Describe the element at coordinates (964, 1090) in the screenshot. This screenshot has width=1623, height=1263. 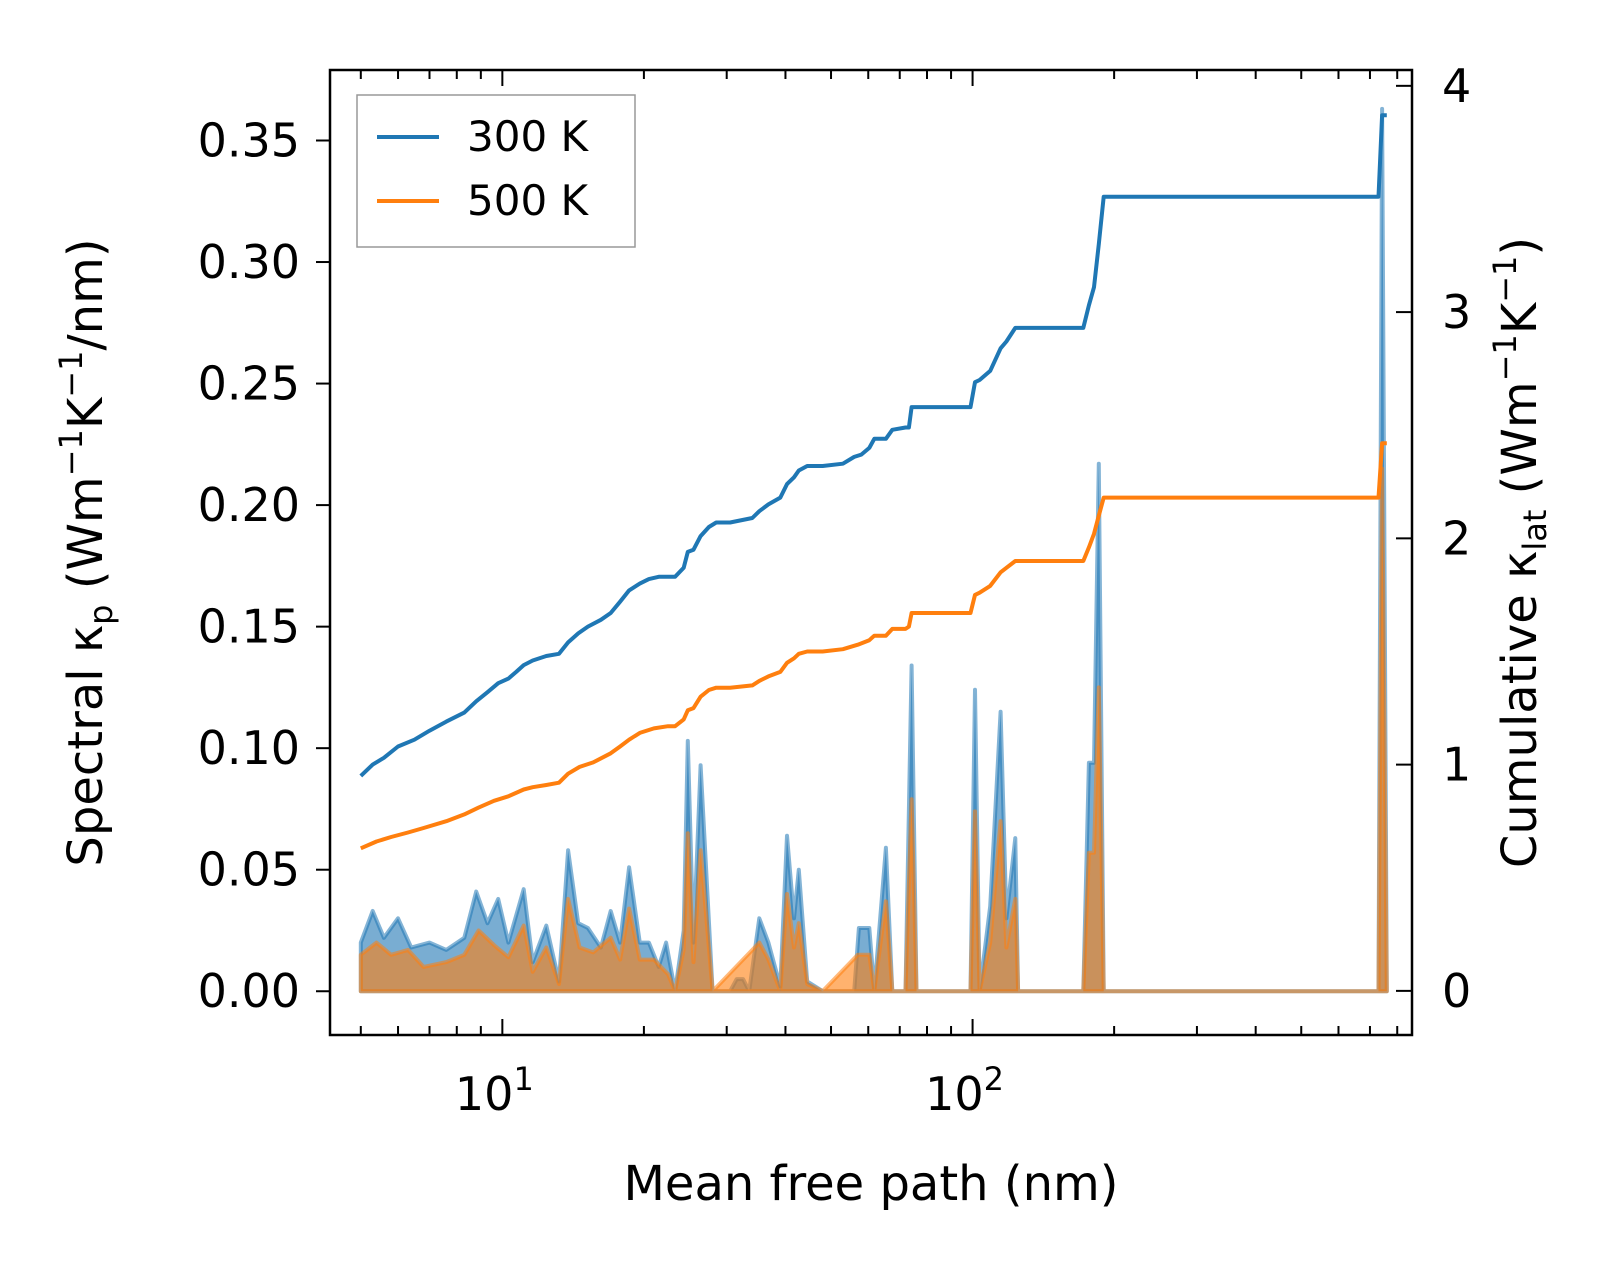
I see `x-tick-label: 10²` at that location.